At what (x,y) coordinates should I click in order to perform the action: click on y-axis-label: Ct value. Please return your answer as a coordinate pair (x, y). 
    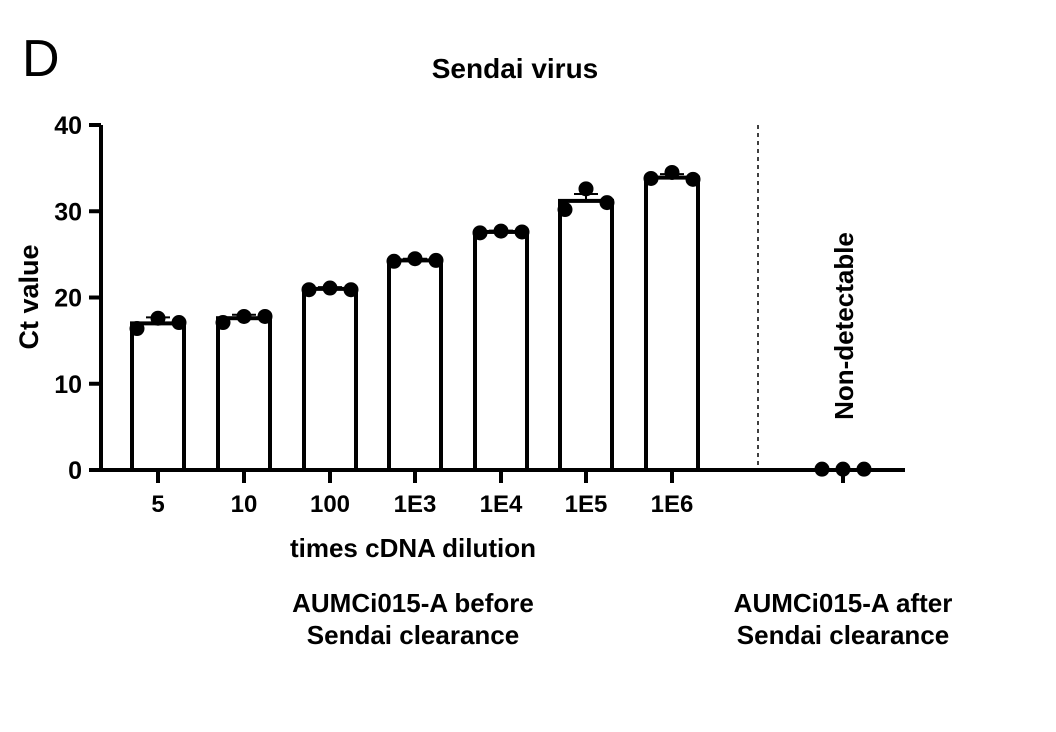
    Looking at the image, I should click on (29, 296).